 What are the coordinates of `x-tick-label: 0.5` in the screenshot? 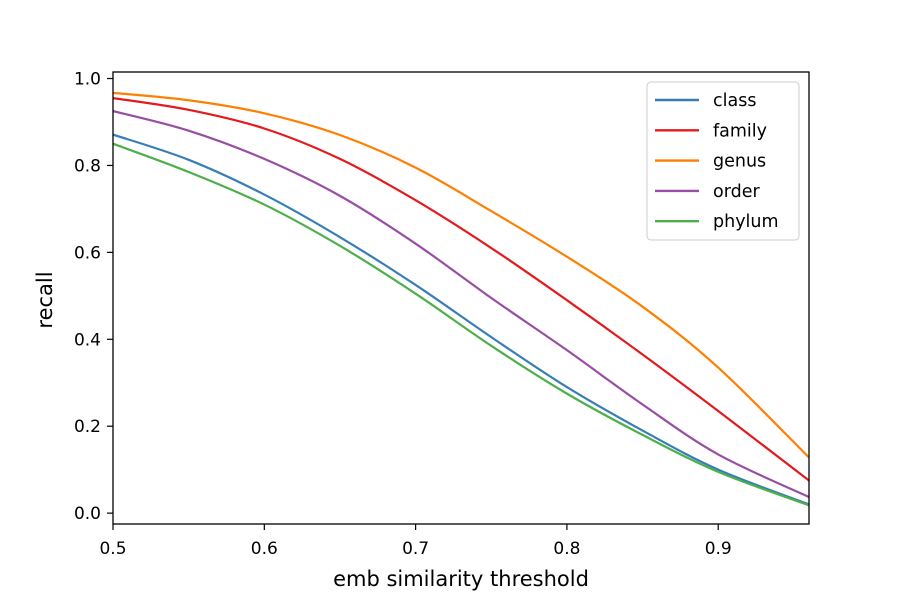 It's located at (112, 549).